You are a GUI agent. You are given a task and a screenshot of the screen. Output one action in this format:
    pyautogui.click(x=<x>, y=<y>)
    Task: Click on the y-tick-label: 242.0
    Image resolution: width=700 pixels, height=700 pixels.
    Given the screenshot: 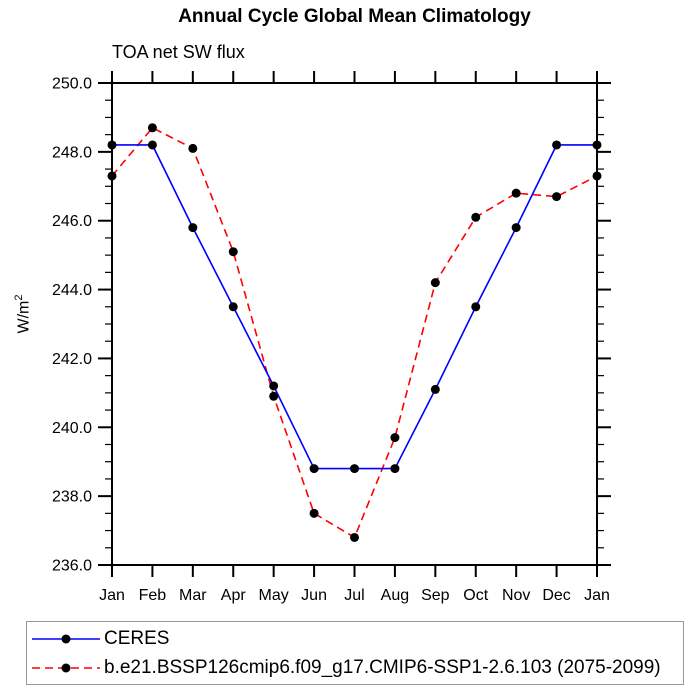 What is the action you would take?
    pyautogui.click(x=72, y=359)
    